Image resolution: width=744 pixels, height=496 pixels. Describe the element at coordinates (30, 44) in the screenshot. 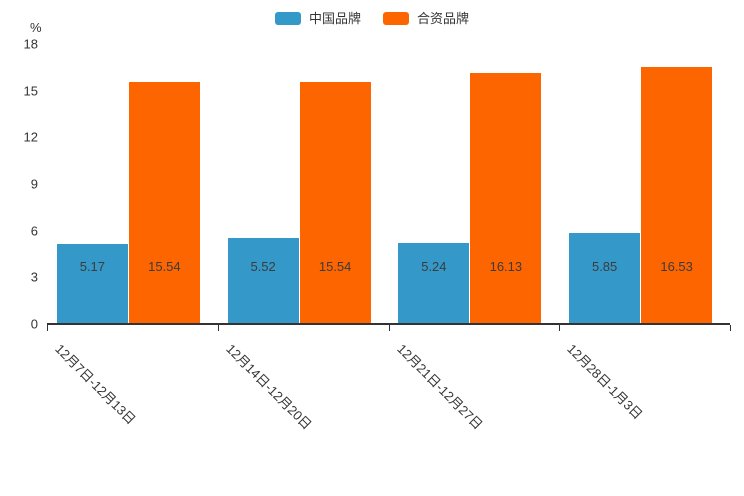

I see `y-axis-tick-label: 18` at that location.